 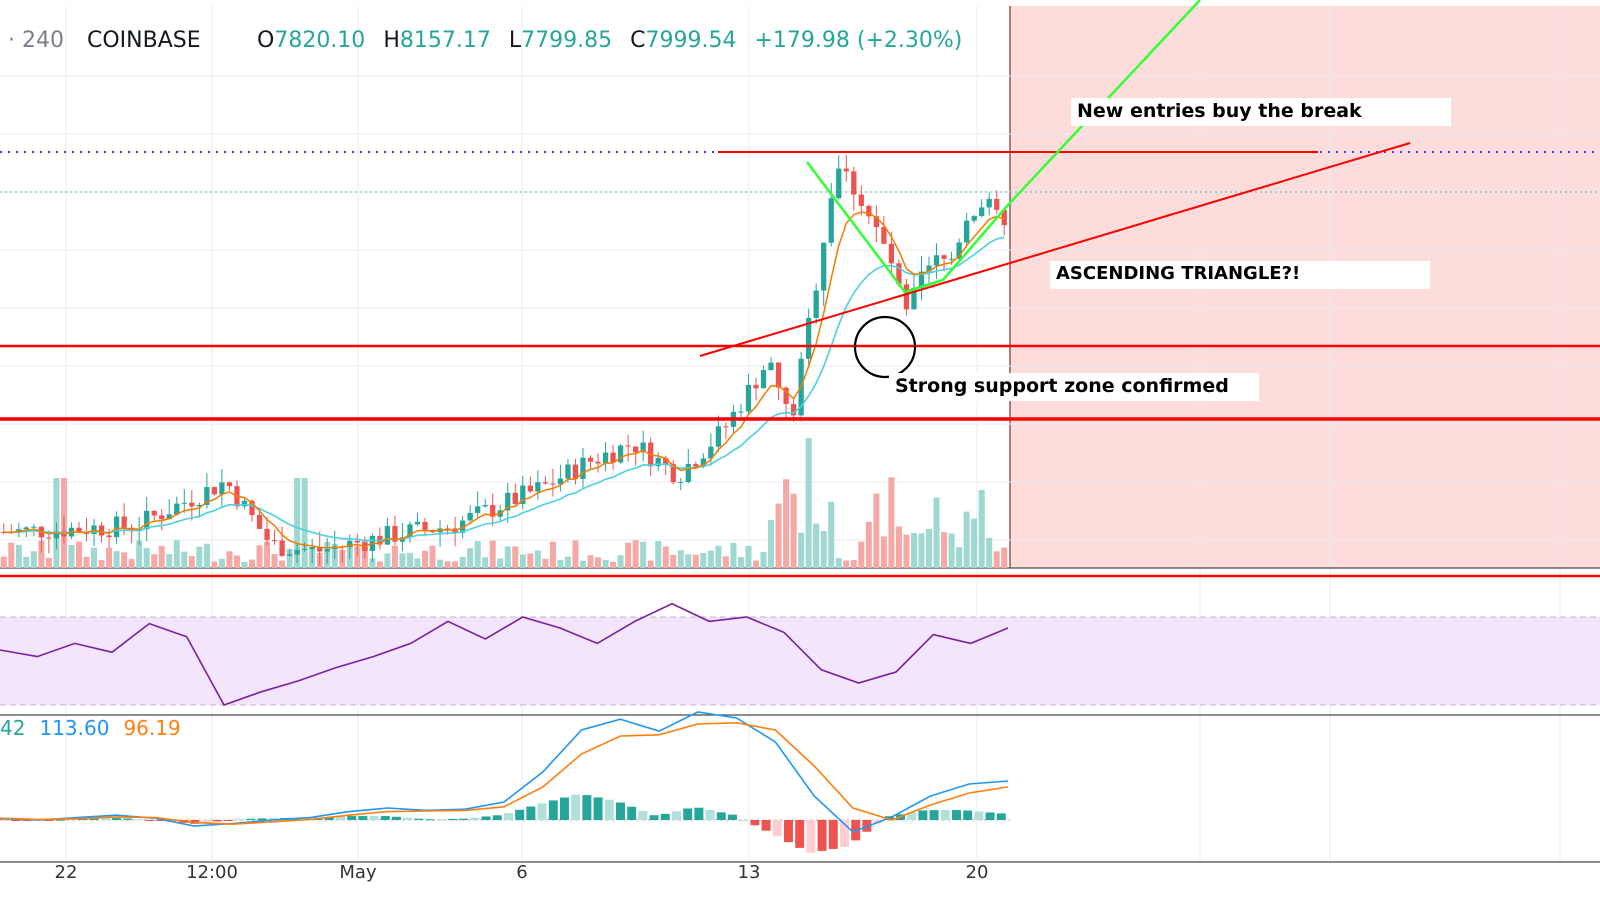 What do you see at coordinates (152, 728) in the screenshot?
I see `signal-value: 96.19` at bounding box center [152, 728].